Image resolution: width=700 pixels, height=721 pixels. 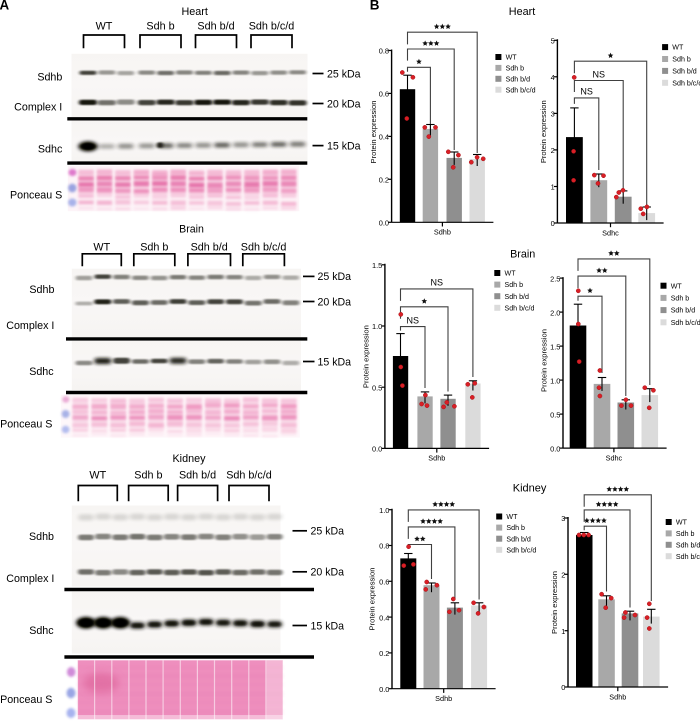 I want to click on svg-text: 2.0, so click(x=555, y=312).